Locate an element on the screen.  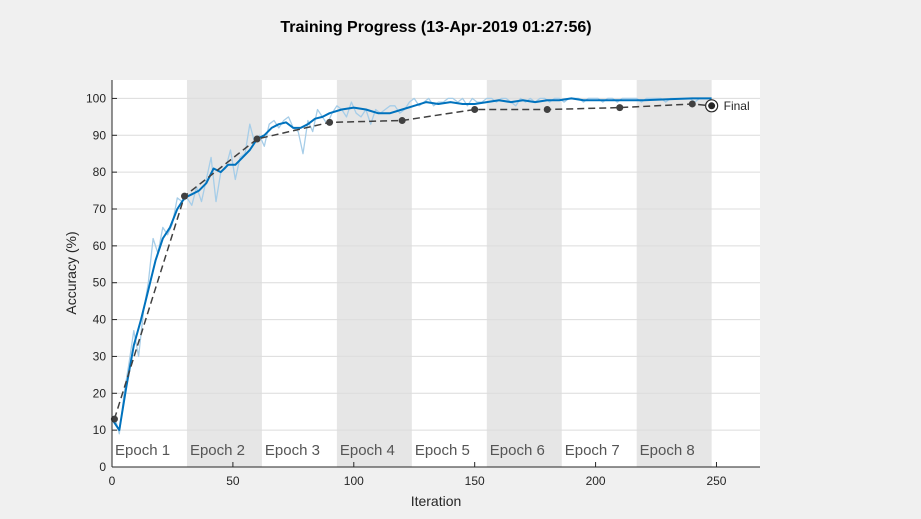
x-tick-label-50: 50 is located at coordinates (233, 481).